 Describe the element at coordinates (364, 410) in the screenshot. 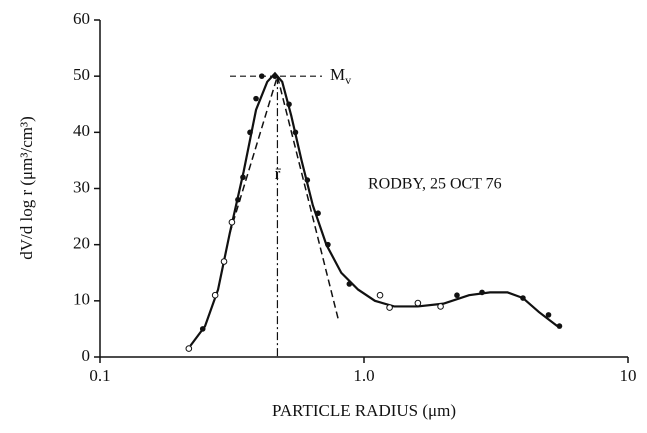

I see `x-axis-label: PARTICLE RADIUS (μm)` at that location.